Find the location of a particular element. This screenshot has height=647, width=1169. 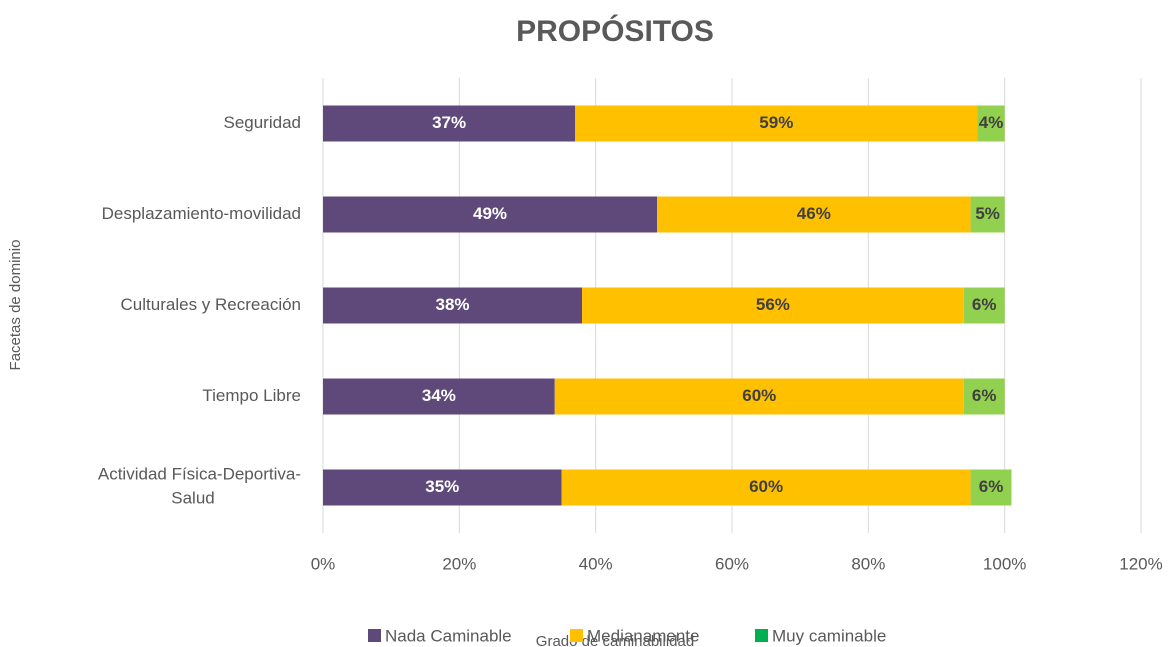

data-label: 59% is located at coordinates (776, 122).